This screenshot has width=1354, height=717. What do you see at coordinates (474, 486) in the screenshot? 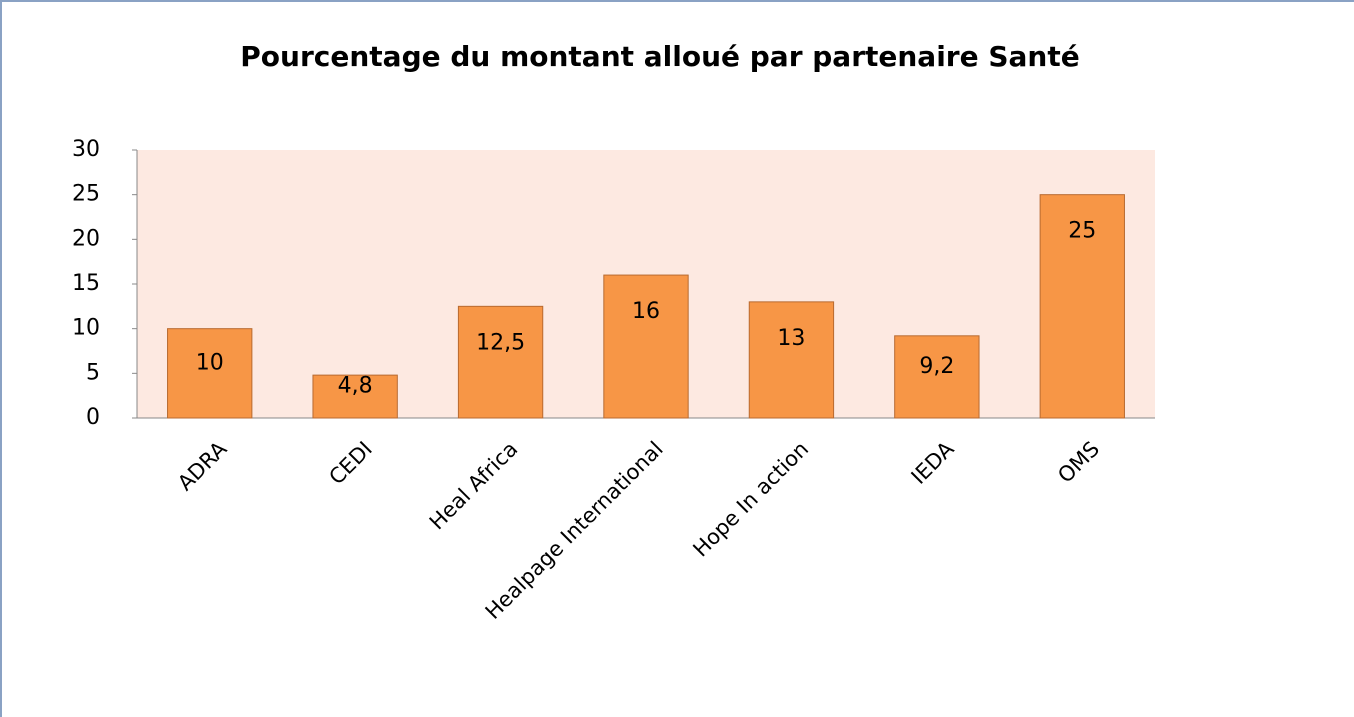
I see `x-tick-label: Heal Africa` at bounding box center [474, 486].